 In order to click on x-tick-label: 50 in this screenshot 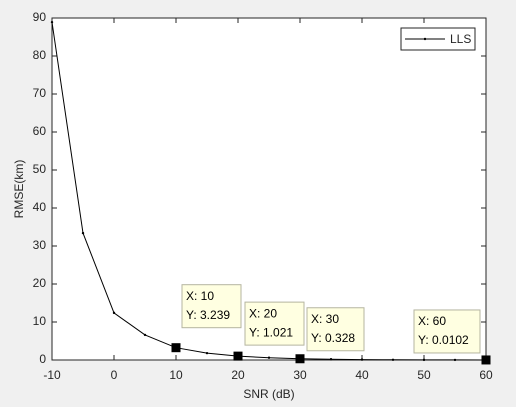, I will do `click(424, 375)`.